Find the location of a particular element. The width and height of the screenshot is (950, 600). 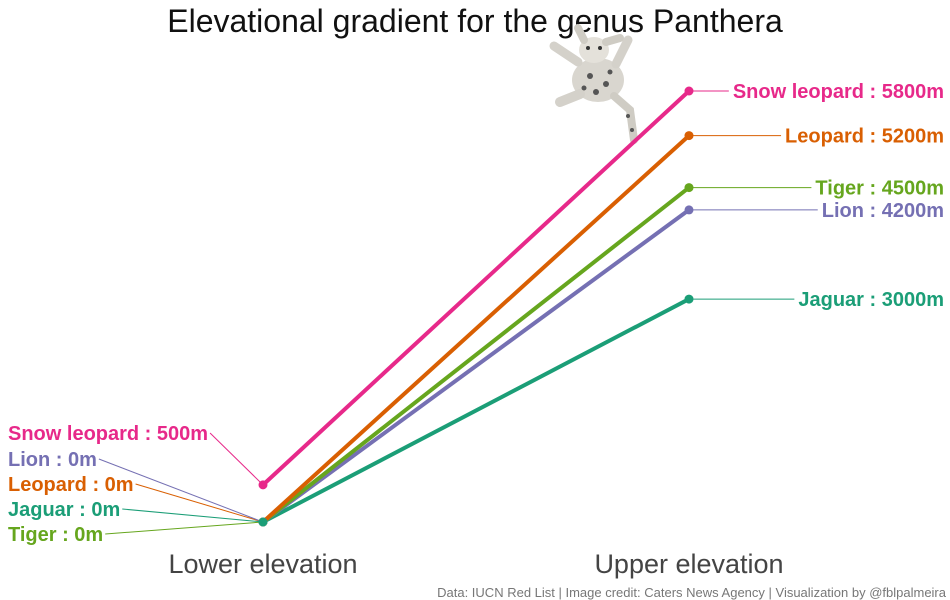

data-label-lower-jaguar: Jaguar : 0m is located at coordinates (64, 510).